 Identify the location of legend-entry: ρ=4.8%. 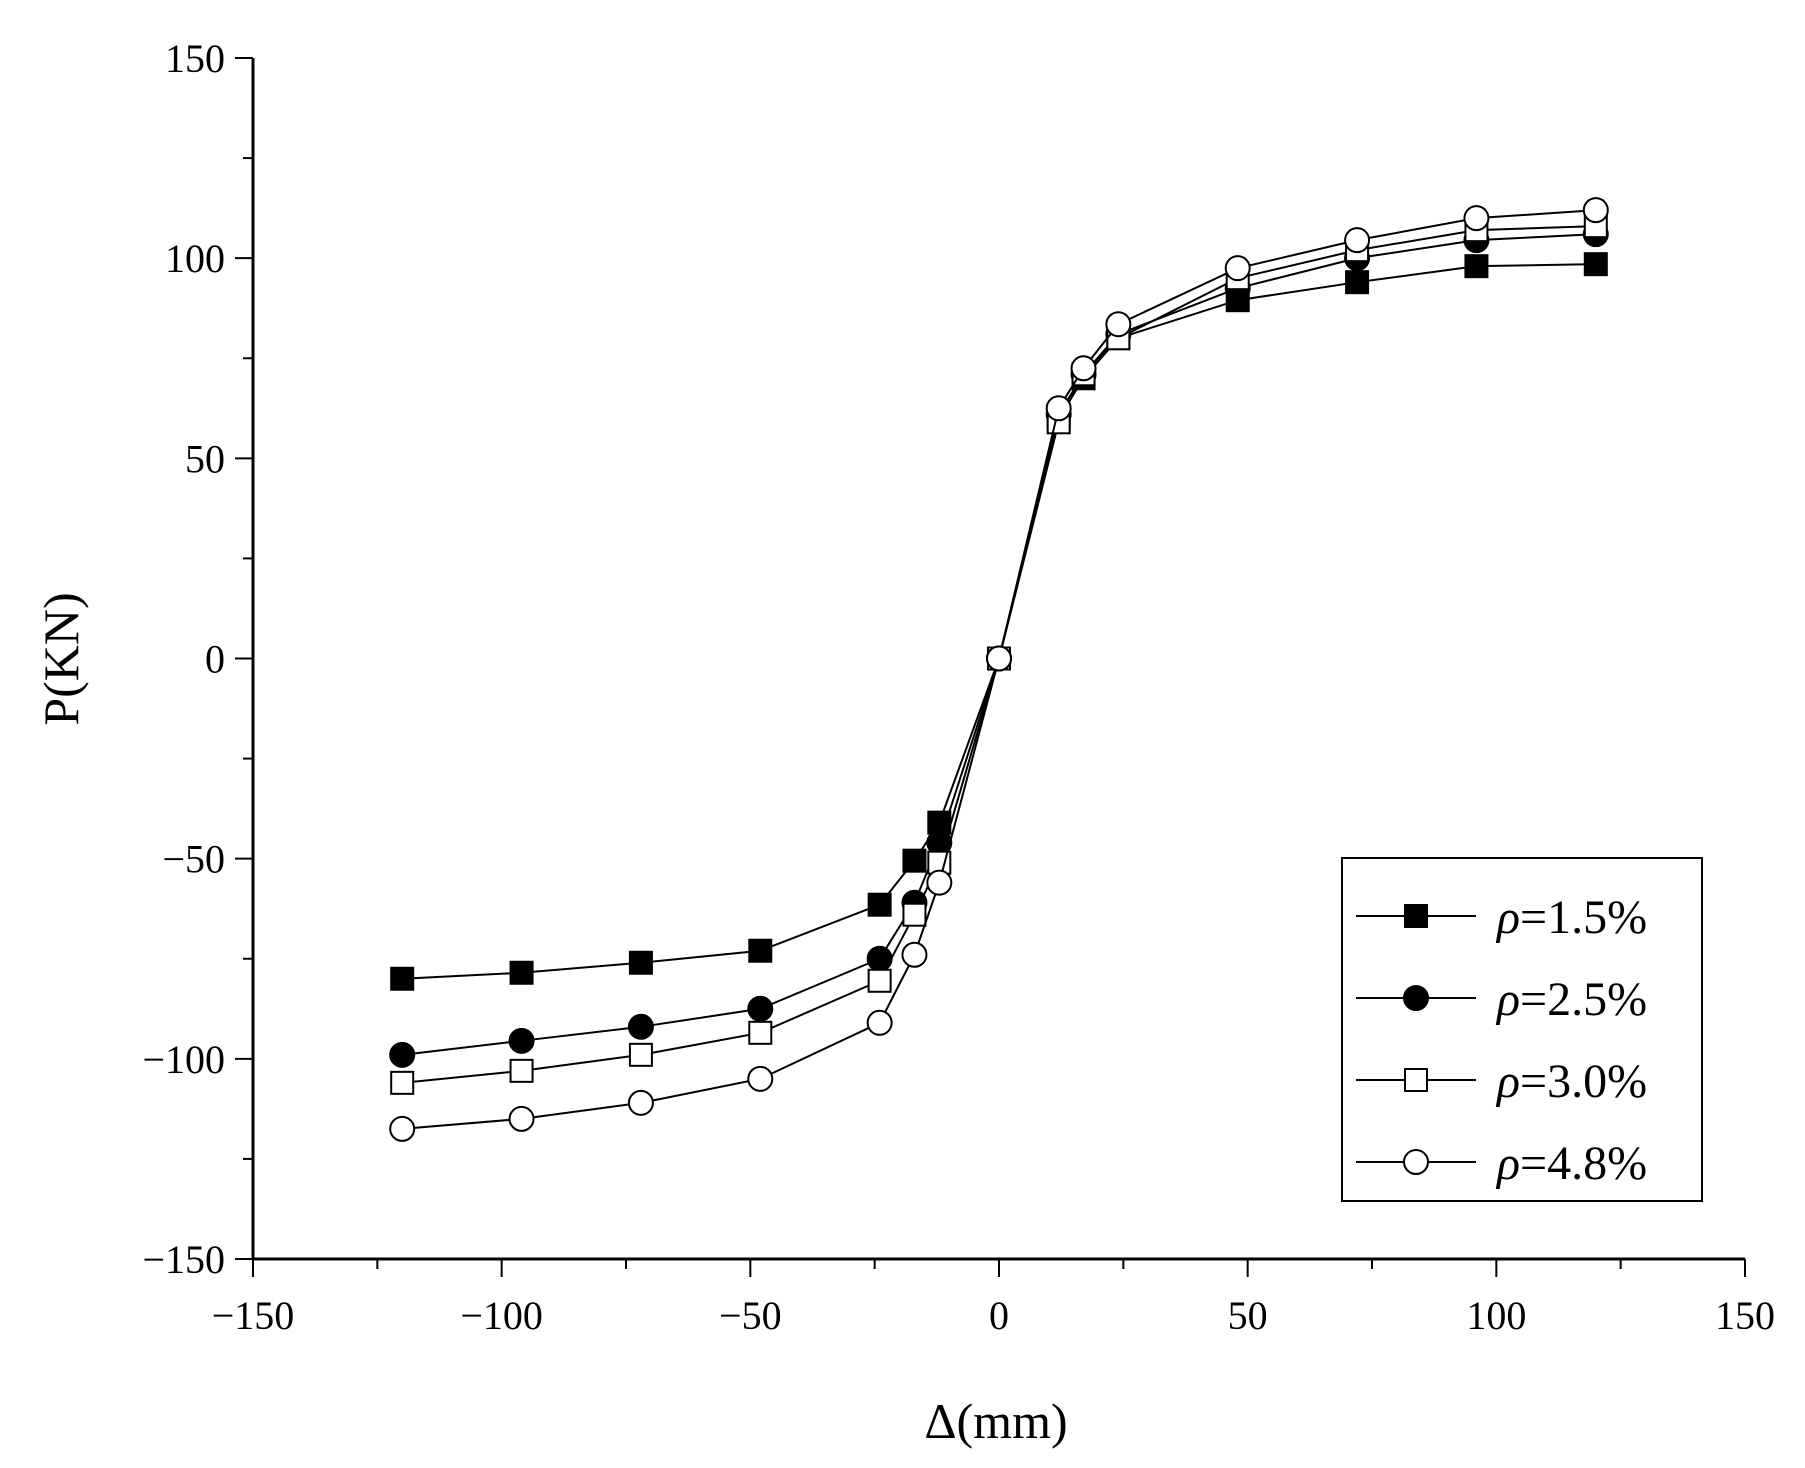
(1501, 1163).